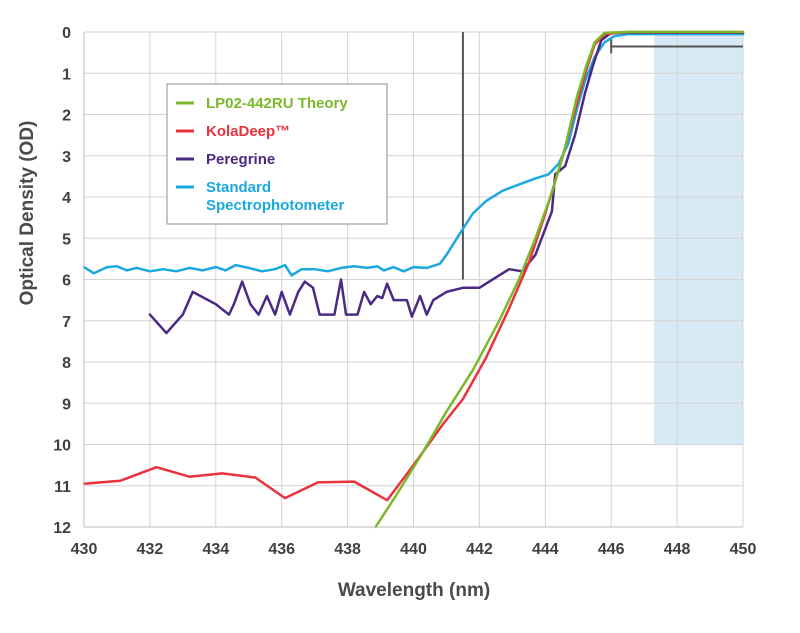 The height and width of the screenshot is (633, 800). Describe the element at coordinates (66, 322) in the screenshot. I see `y-tick-label: 7` at that location.